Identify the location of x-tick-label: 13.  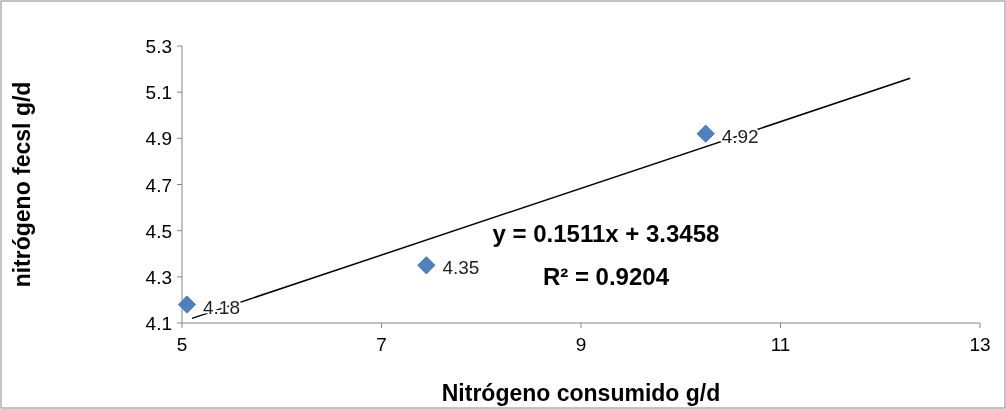
(980, 344).